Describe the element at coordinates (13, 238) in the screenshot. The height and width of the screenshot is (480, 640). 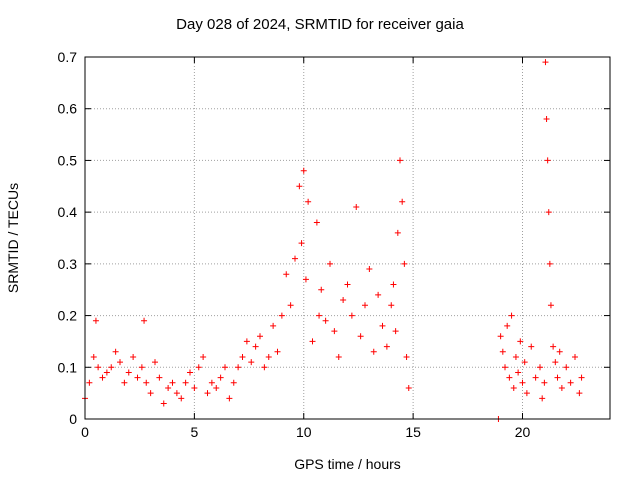
I see `y-axis-label: SRMTID / TECUs` at that location.